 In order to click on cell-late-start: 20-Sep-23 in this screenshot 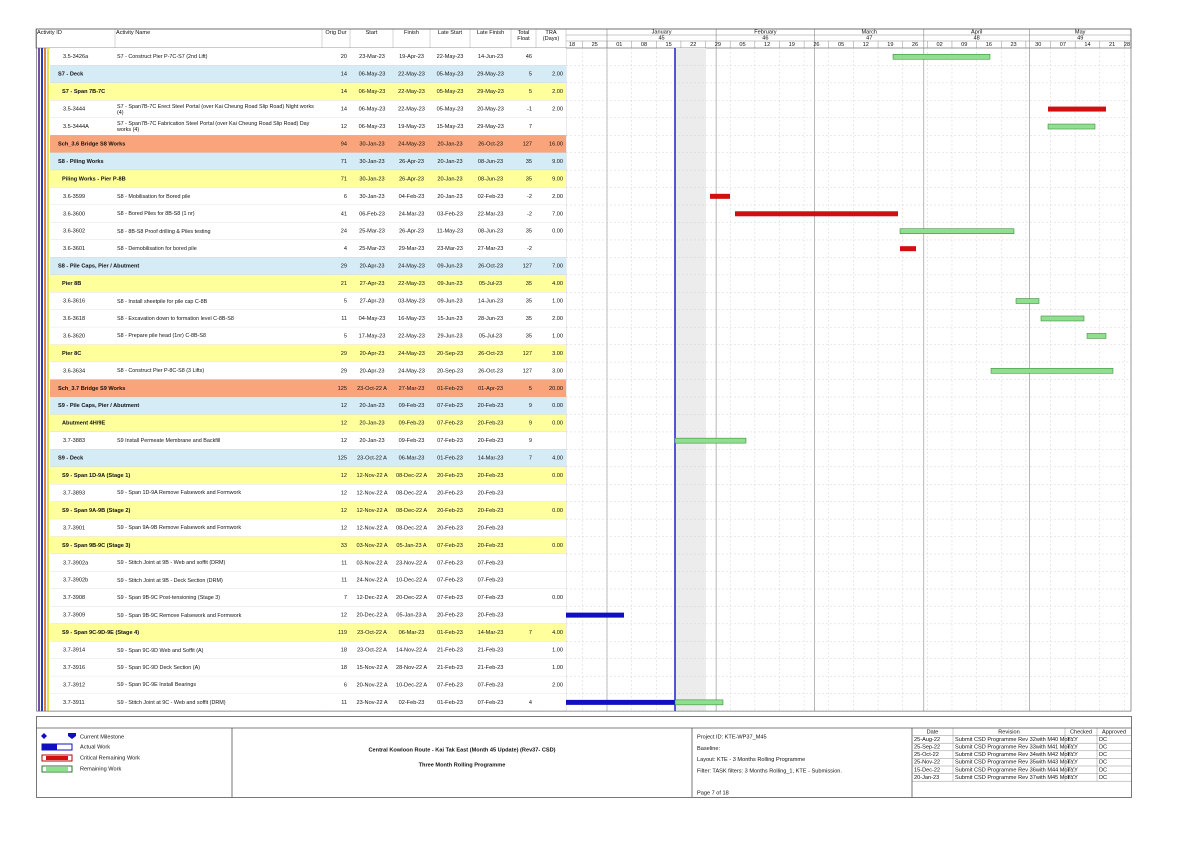, I will do `click(450, 354)`.